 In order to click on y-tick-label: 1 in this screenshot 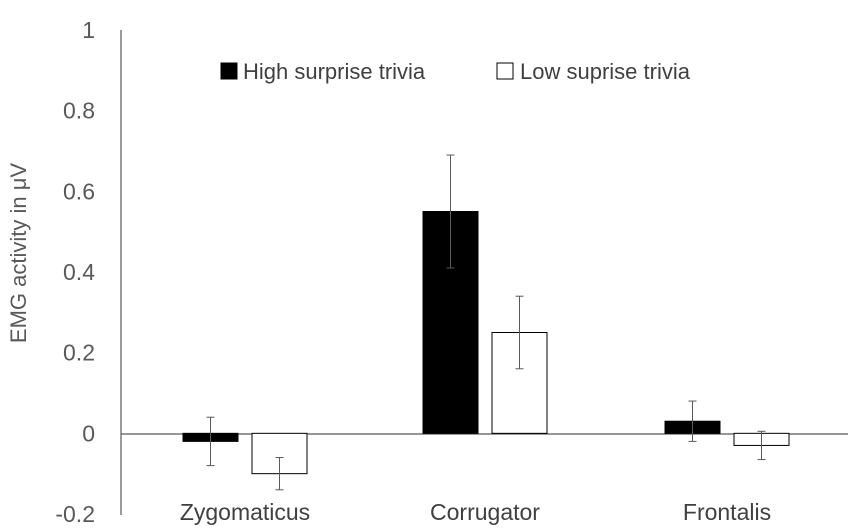, I will do `click(88, 30)`.